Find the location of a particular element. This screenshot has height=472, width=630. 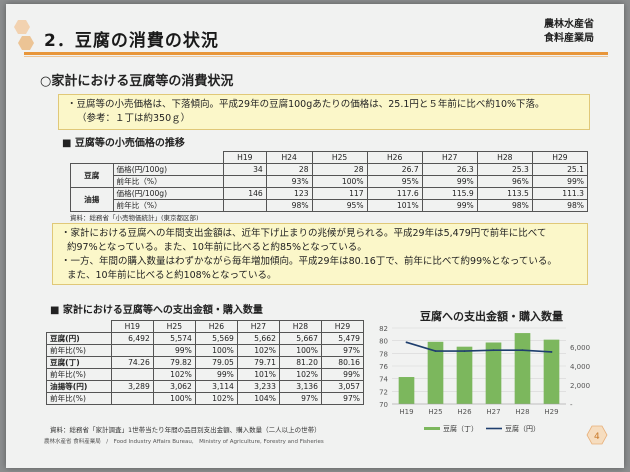

y-right-tick-label: 6,000 is located at coordinates (580, 348).